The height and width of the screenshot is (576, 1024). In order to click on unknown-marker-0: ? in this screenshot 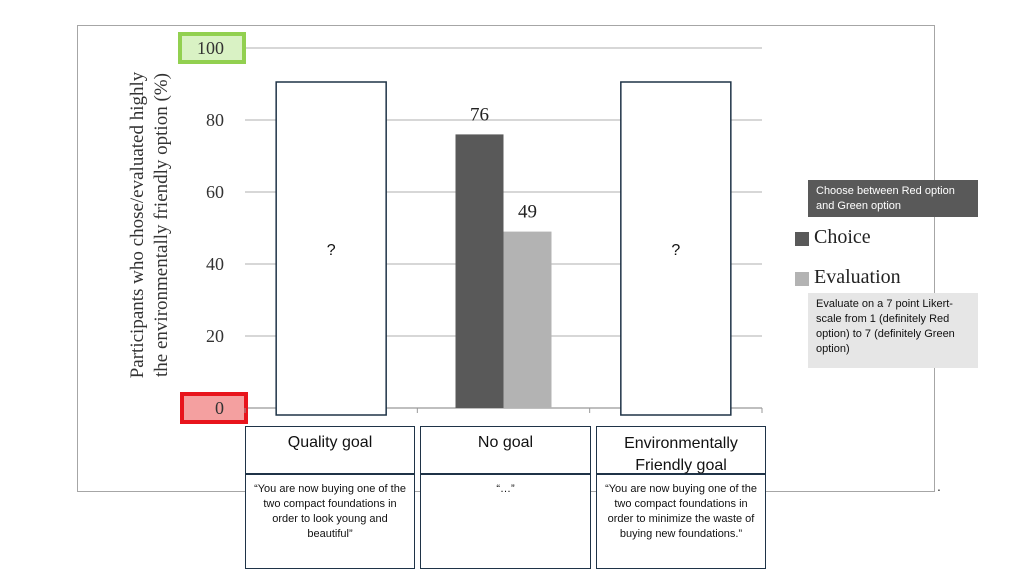, I will do `click(331, 250)`.